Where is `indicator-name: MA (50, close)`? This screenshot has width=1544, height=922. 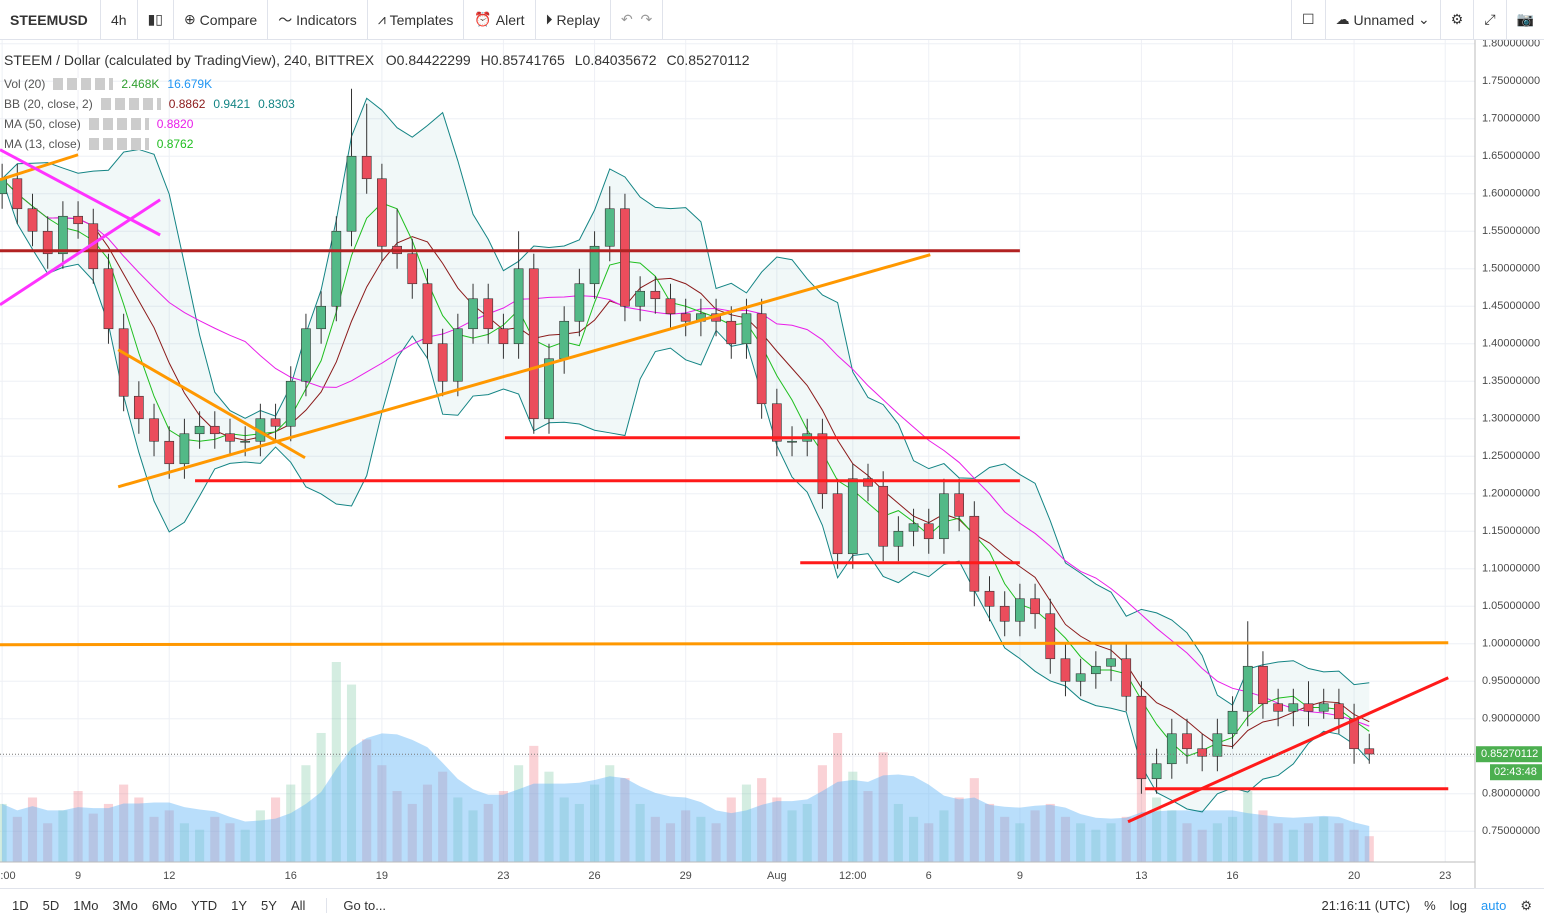
indicator-name: MA (50, close) is located at coordinates (42, 124).